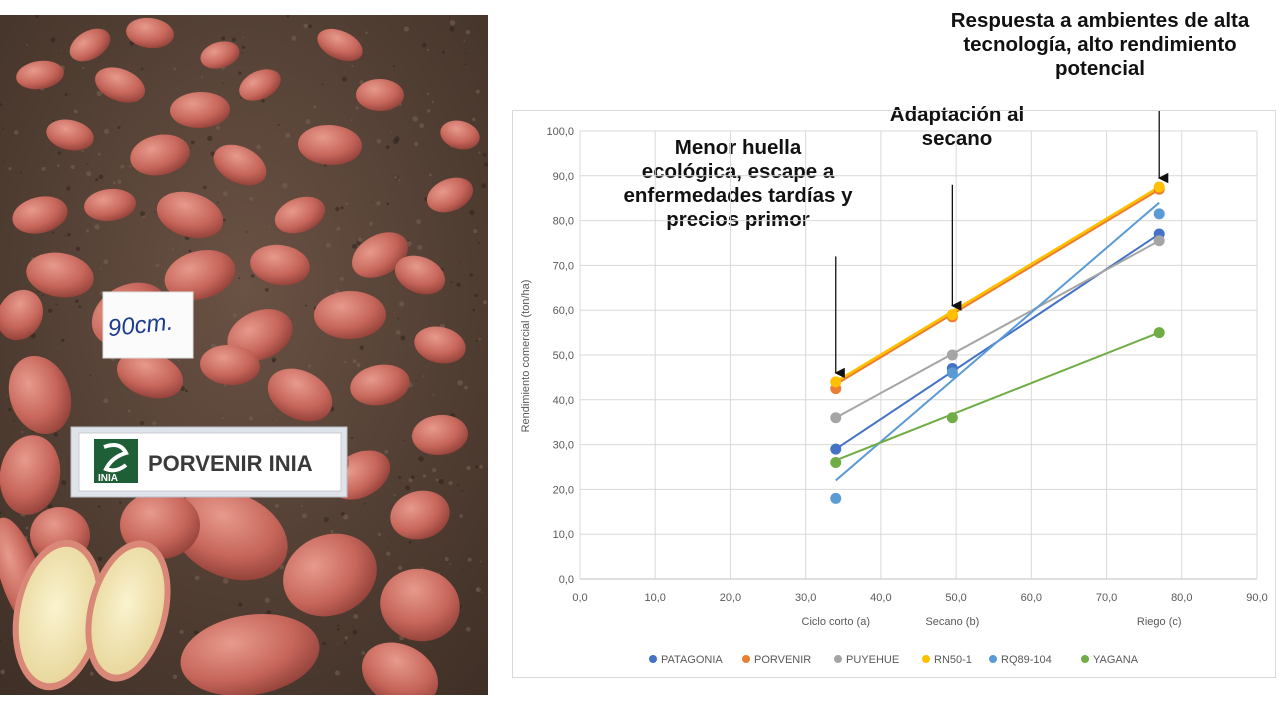 The width and height of the screenshot is (1280, 720). I want to click on y-tick-label: 70,0, so click(563, 266).